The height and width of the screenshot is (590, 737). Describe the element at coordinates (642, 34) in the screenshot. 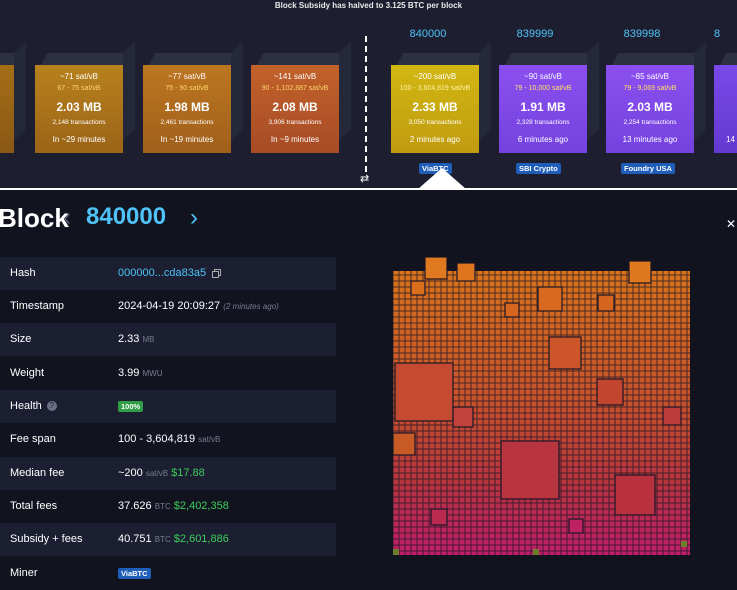

I see `block-height-link: 839998` at that location.